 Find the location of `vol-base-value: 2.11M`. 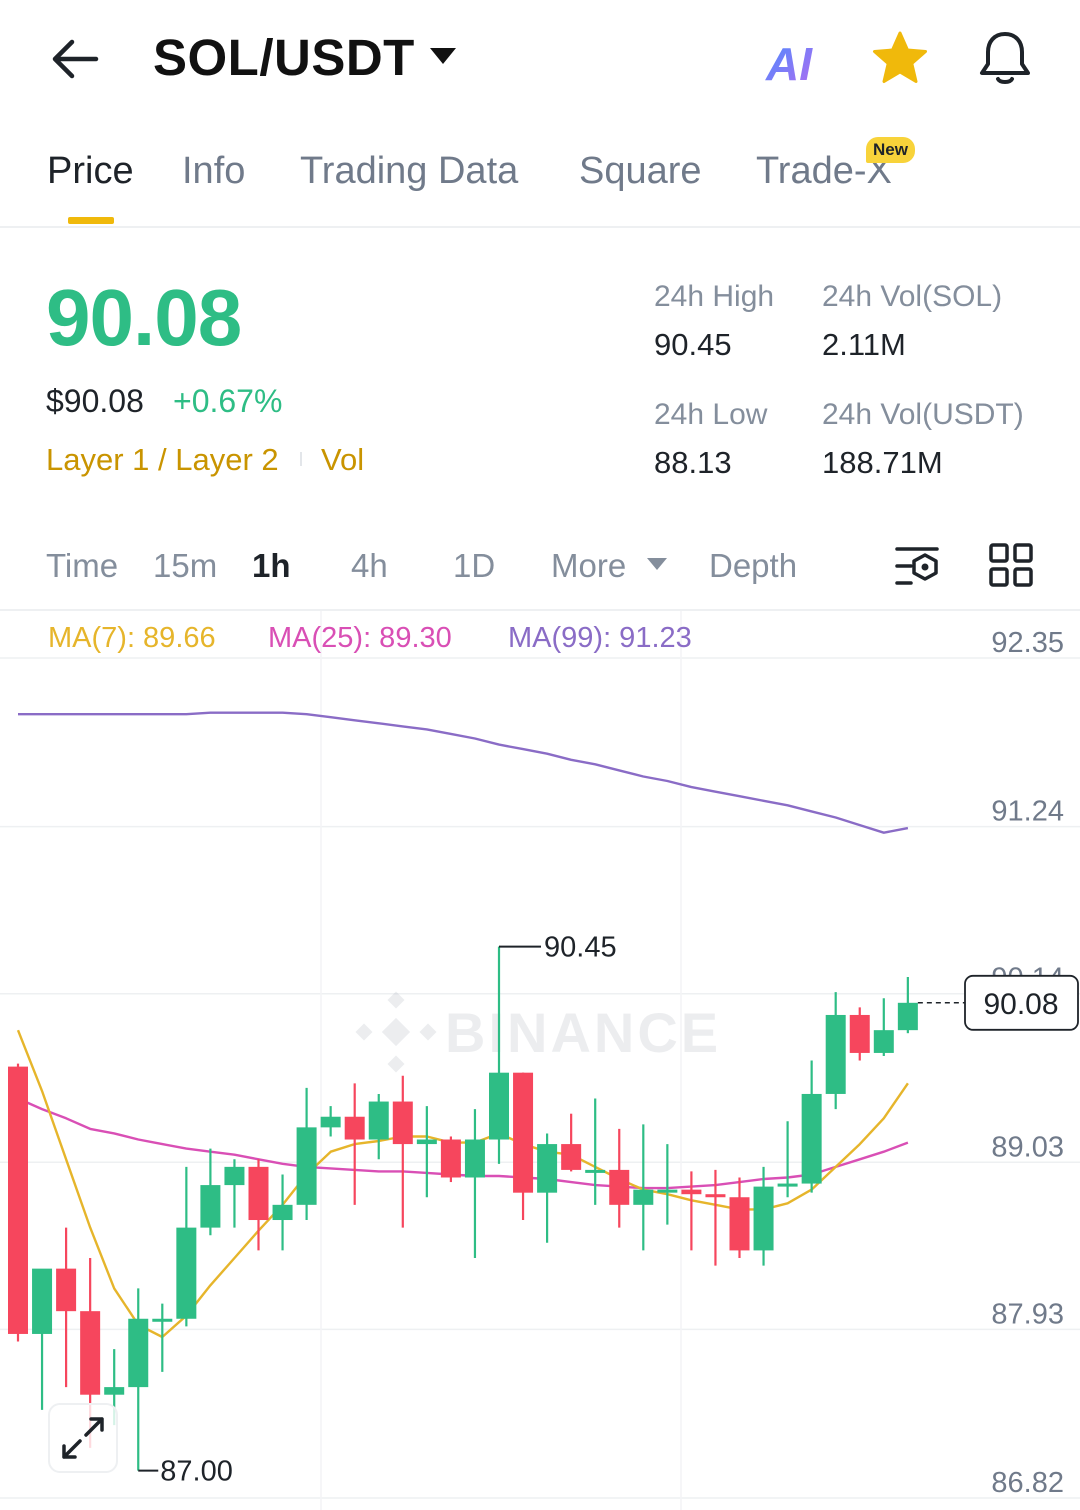

vol-base-value: 2.11M is located at coordinates (864, 344).